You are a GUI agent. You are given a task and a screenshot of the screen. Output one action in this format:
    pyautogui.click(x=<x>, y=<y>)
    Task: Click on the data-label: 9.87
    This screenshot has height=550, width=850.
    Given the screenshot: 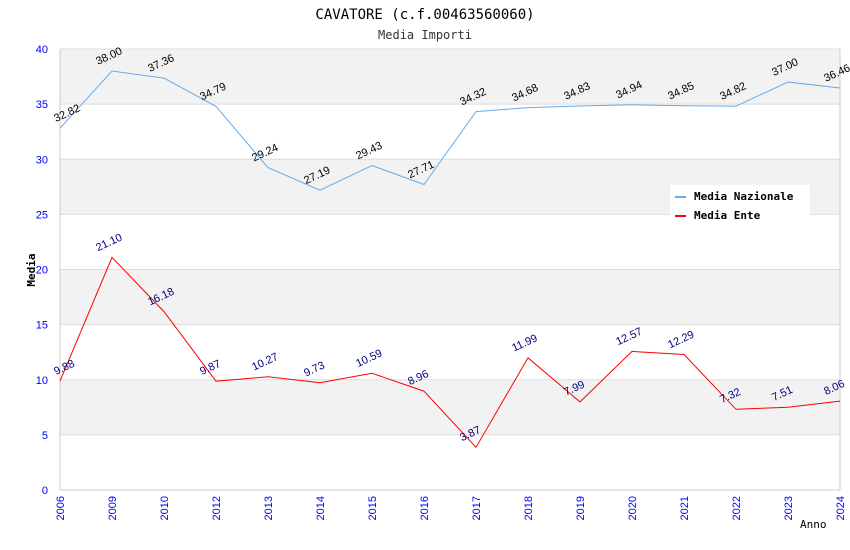 What is the action you would take?
    pyautogui.click(x=210, y=368)
    